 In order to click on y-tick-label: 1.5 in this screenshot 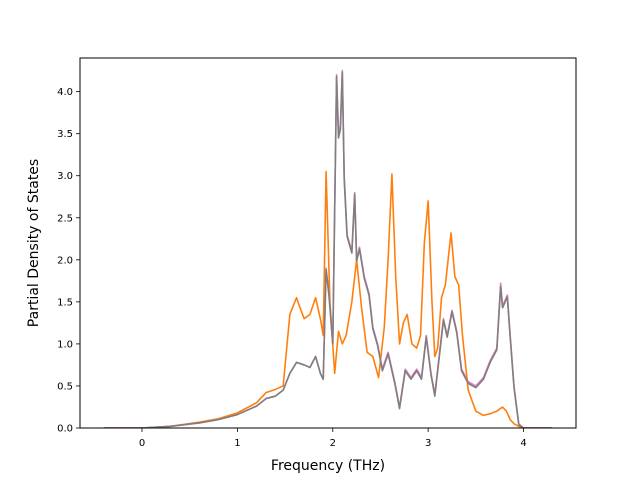, I will do `click(65, 302)`.